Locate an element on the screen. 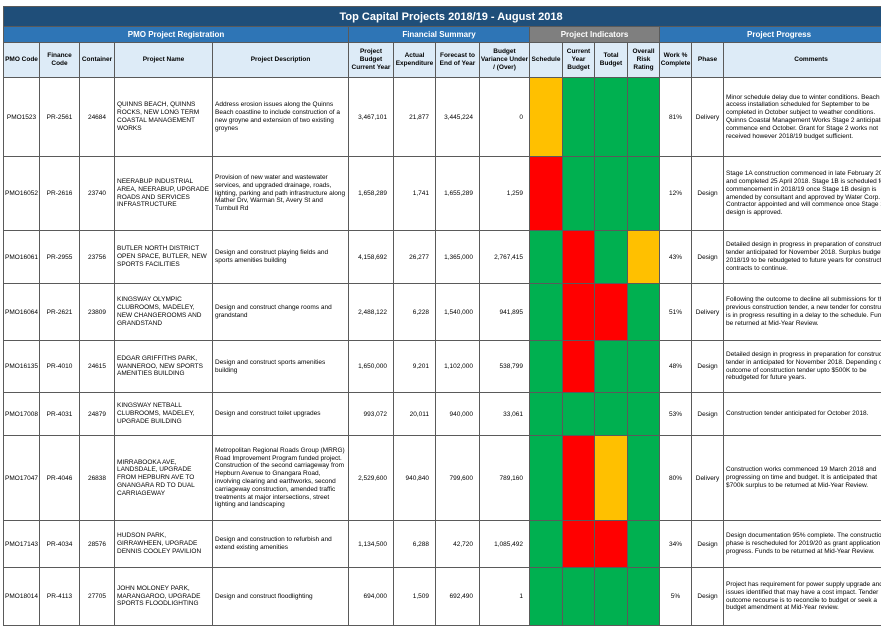 This screenshot has width=881, height=627. project-description-cell: Design and construct floodlighting is located at coordinates (280, 596).